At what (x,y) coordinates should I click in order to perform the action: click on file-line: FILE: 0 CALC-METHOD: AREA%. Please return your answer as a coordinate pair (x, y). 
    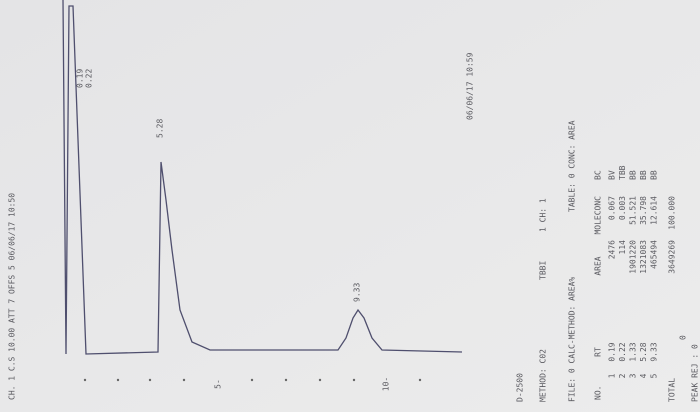
    Looking at the image, I should click on (572, 339).